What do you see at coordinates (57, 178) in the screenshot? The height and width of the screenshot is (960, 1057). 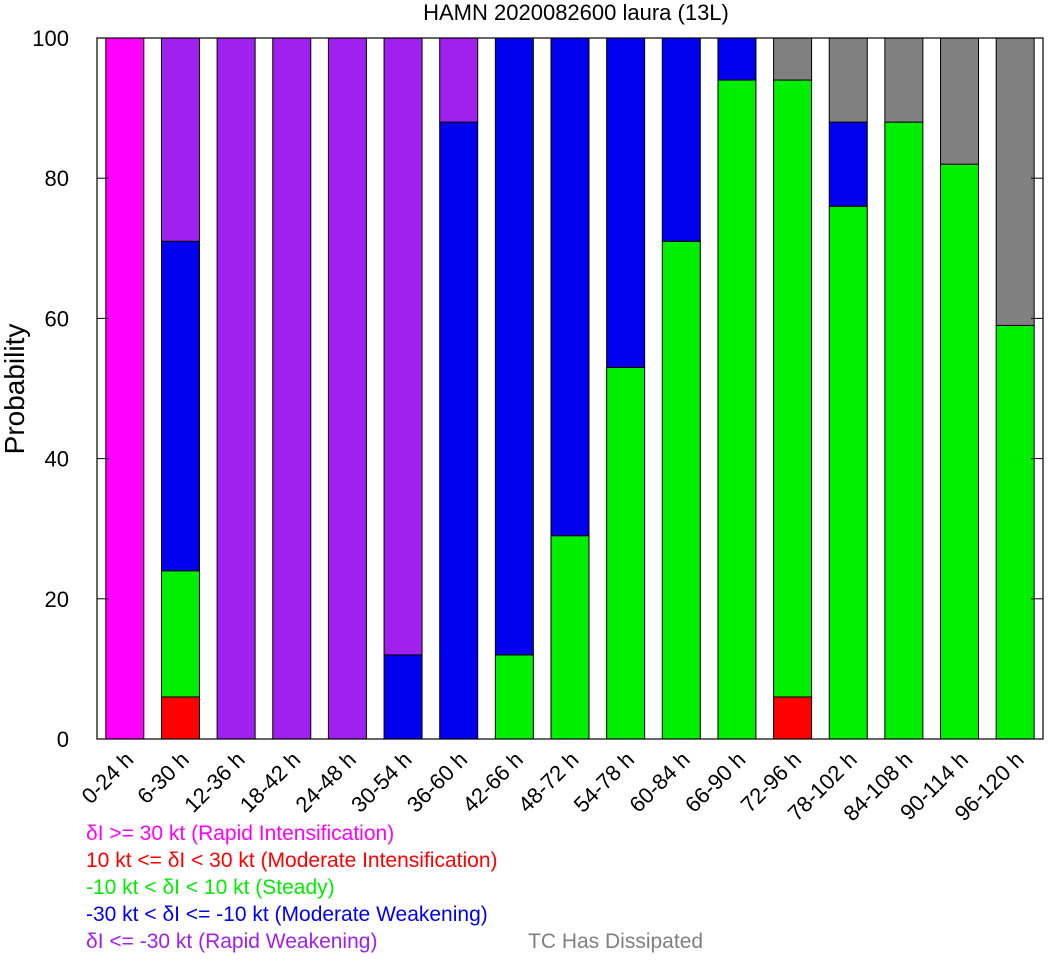 I see `y-tick-label: 80` at bounding box center [57, 178].